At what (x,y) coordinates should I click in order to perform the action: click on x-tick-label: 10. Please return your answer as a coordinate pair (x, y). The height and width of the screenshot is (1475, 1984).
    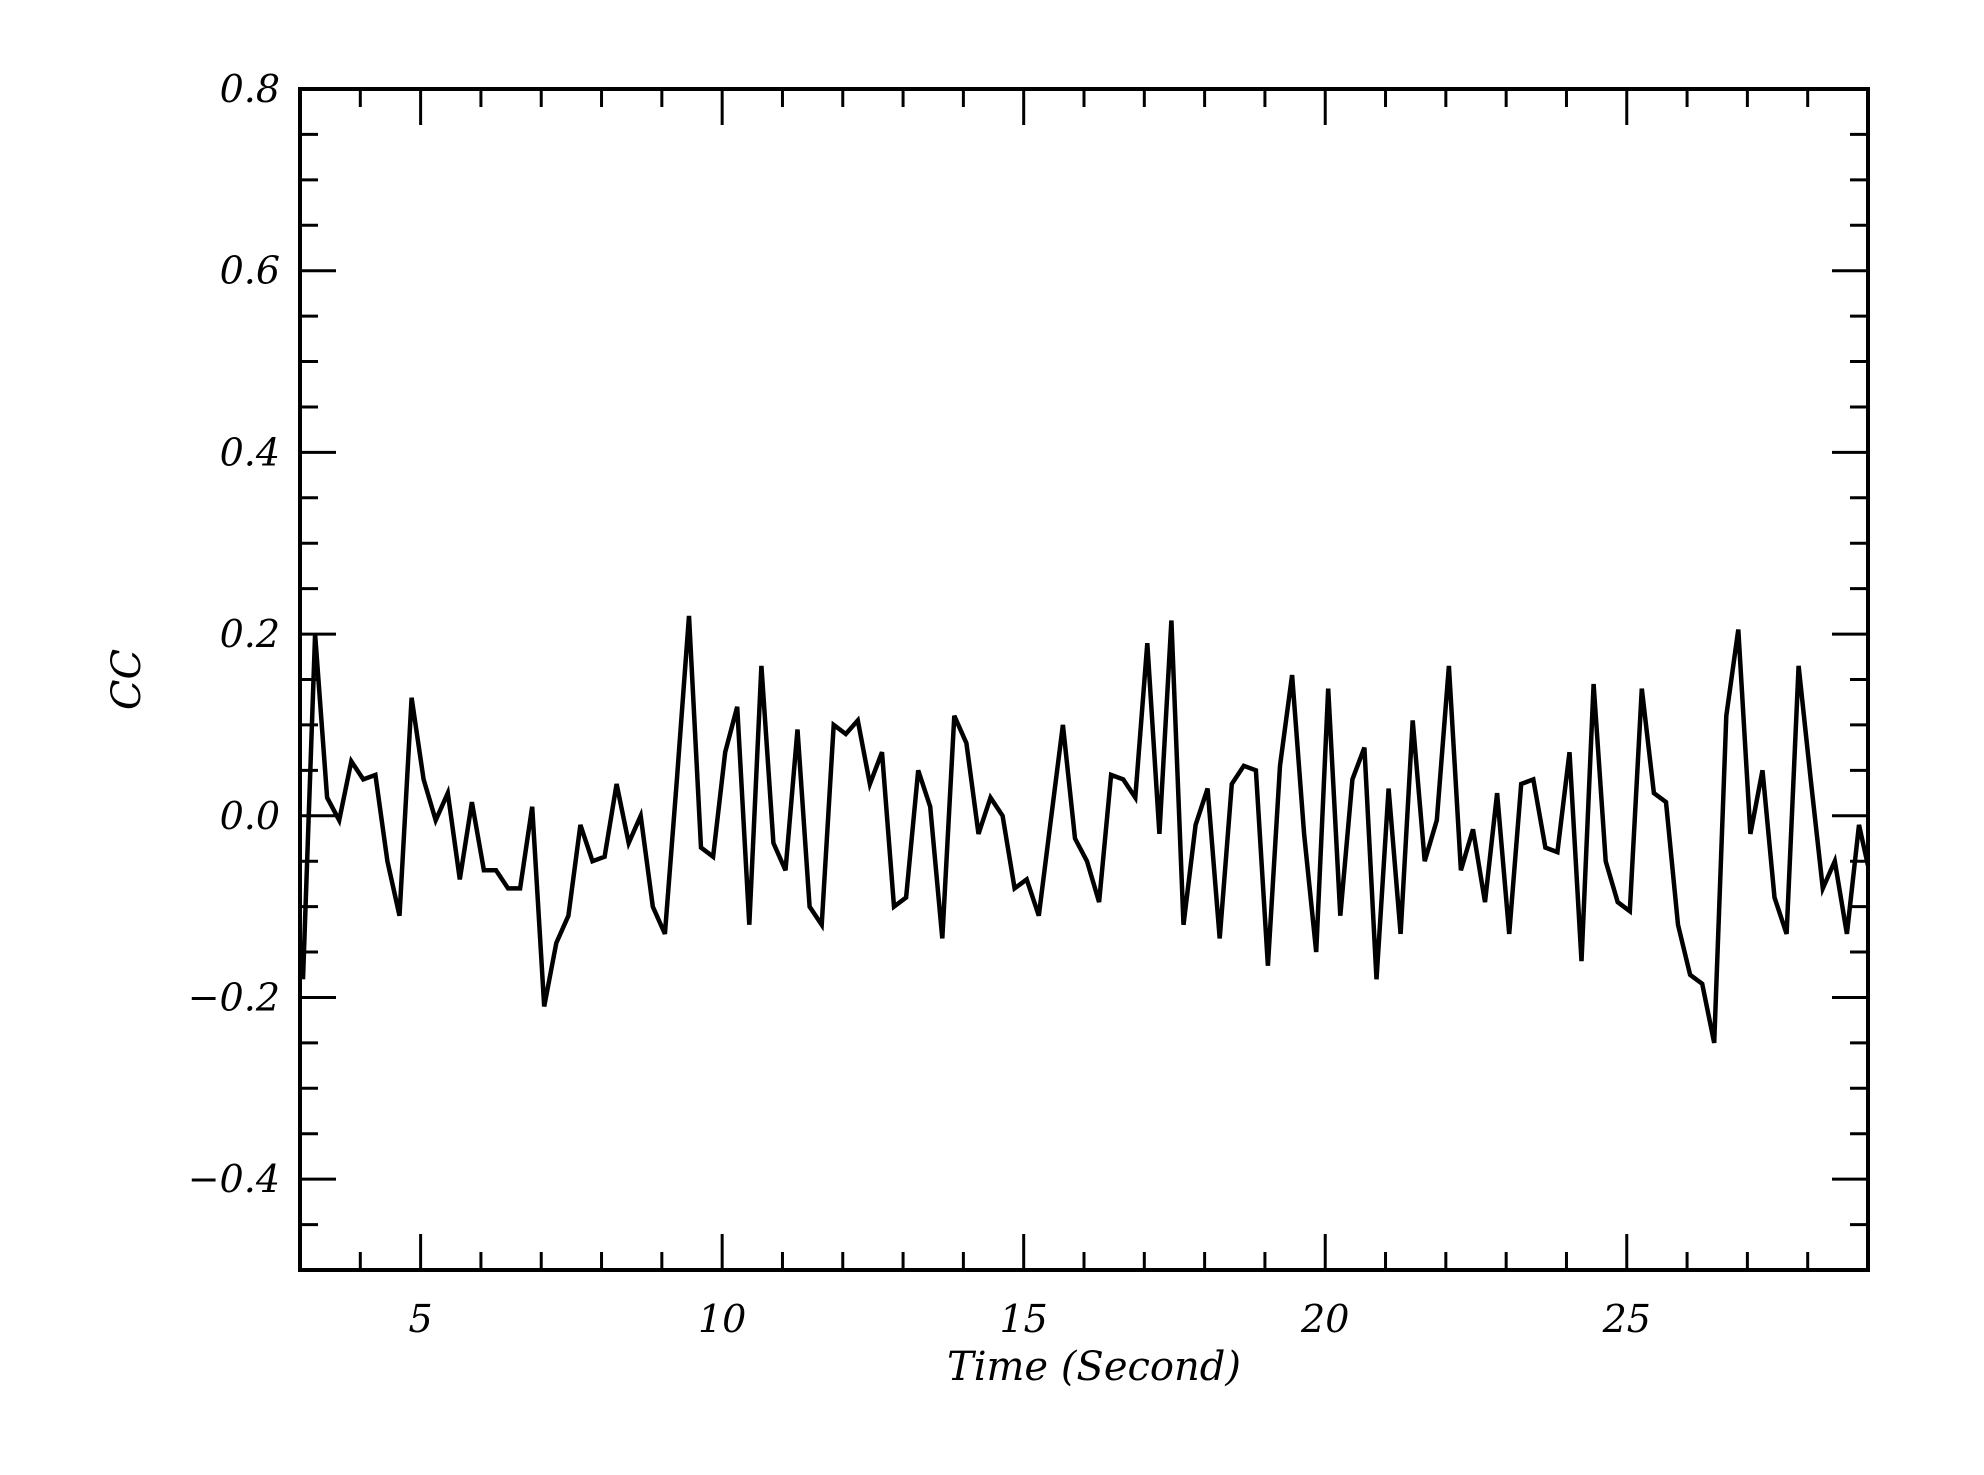
    Looking at the image, I should click on (722, 1319).